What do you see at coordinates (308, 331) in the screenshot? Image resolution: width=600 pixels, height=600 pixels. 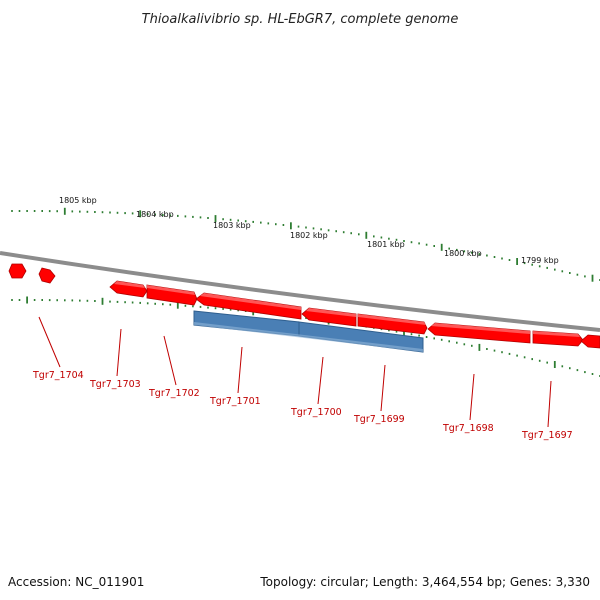 I see `highlighted-feature` at bounding box center [308, 331].